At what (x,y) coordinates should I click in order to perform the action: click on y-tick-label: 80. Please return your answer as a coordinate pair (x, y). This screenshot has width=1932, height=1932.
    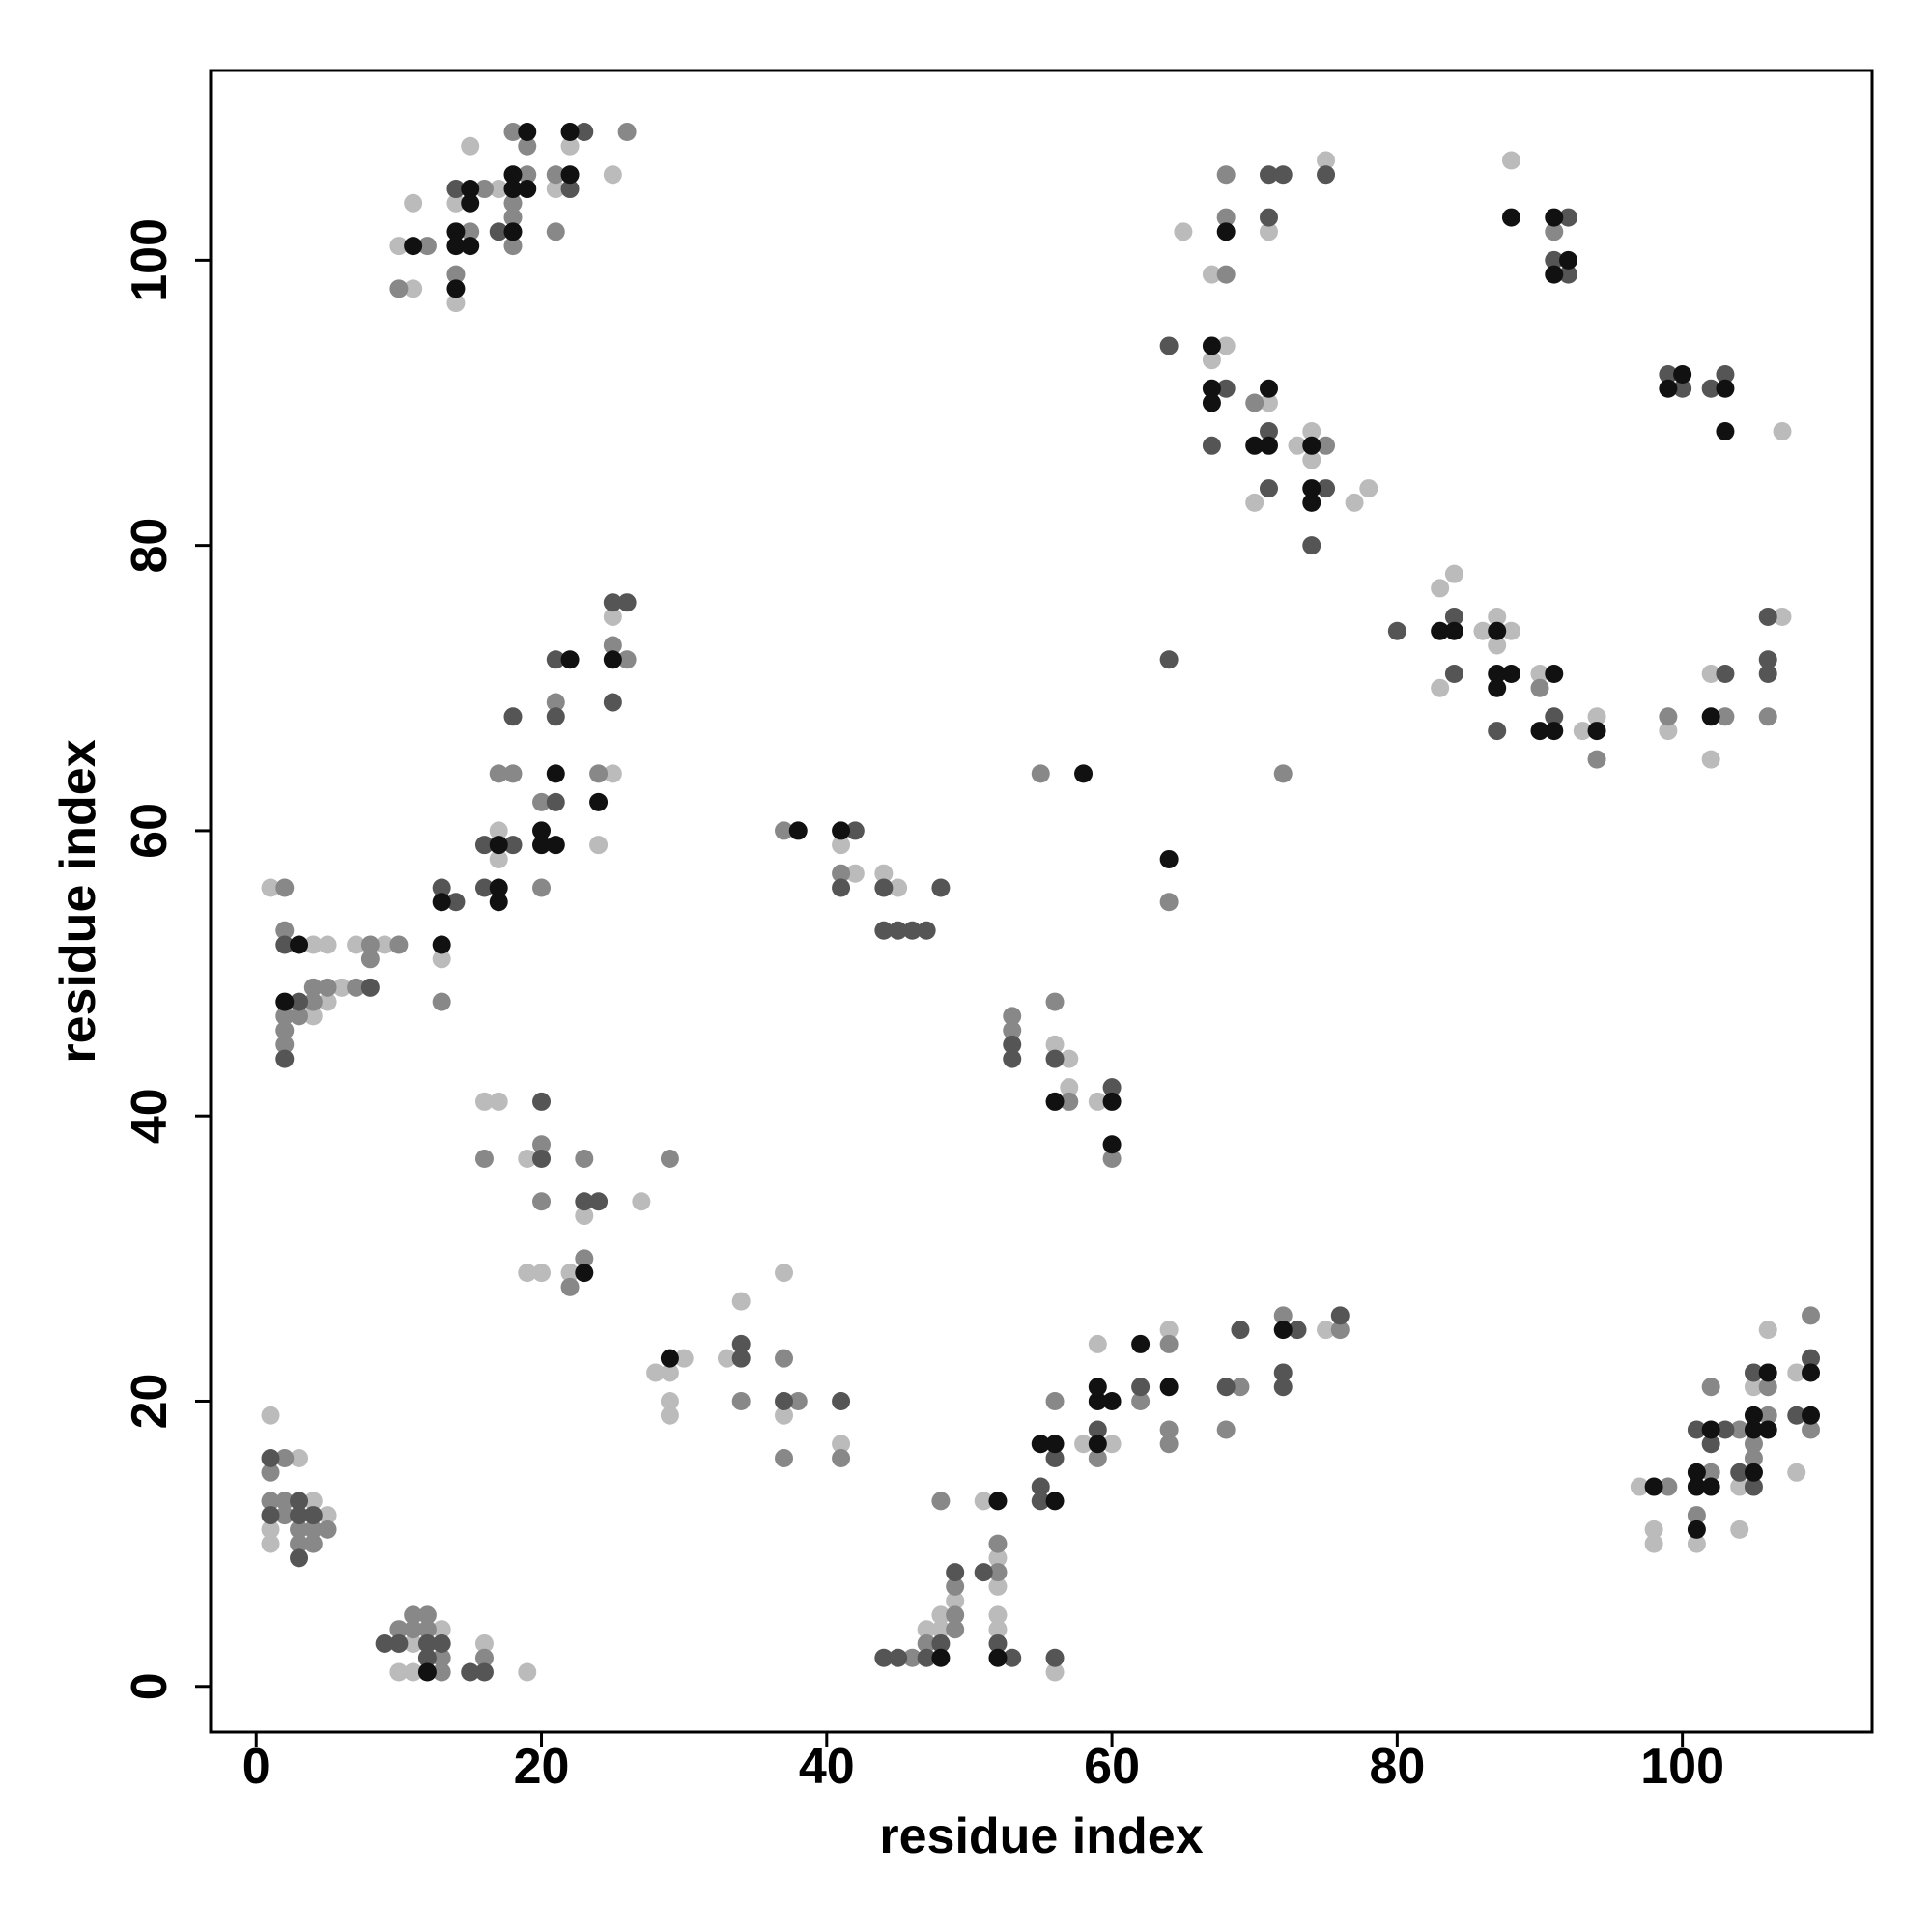
    Looking at the image, I should click on (150, 546).